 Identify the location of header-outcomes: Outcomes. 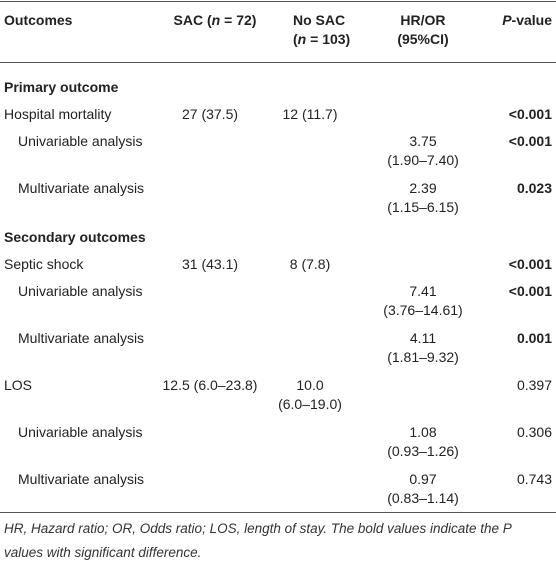
(38, 20).